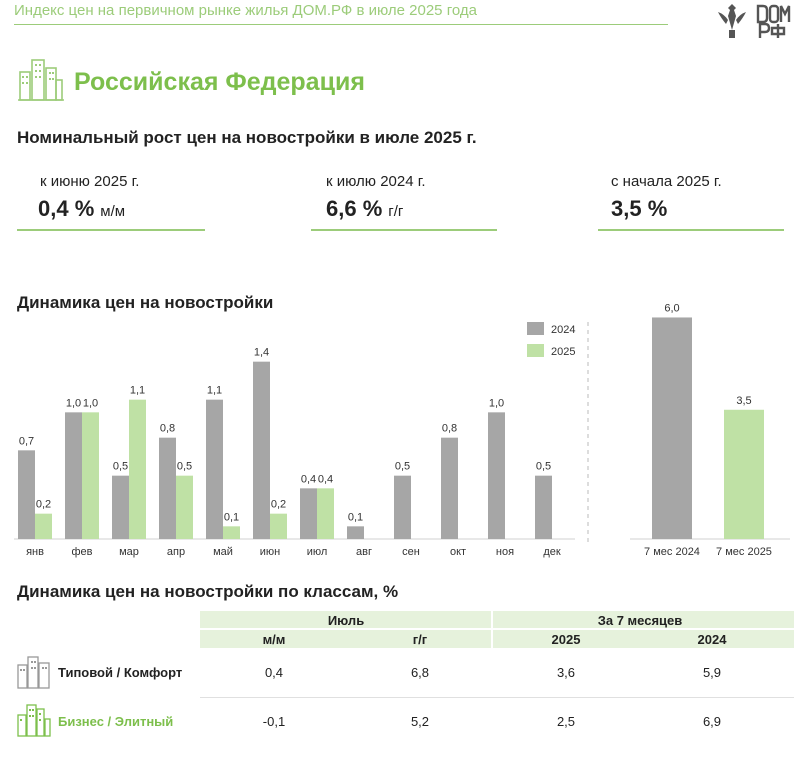 The image size is (801, 757). I want to click on ytd-tick-label-1: 7 мес 2024, so click(672, 552).